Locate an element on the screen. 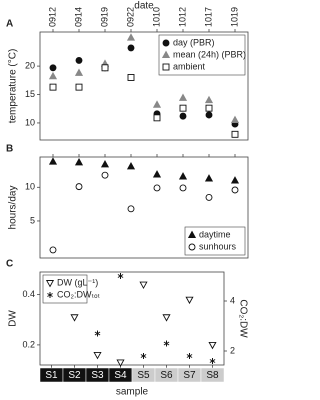  x-tick-label: S5 is located at coordinates (143, 375).